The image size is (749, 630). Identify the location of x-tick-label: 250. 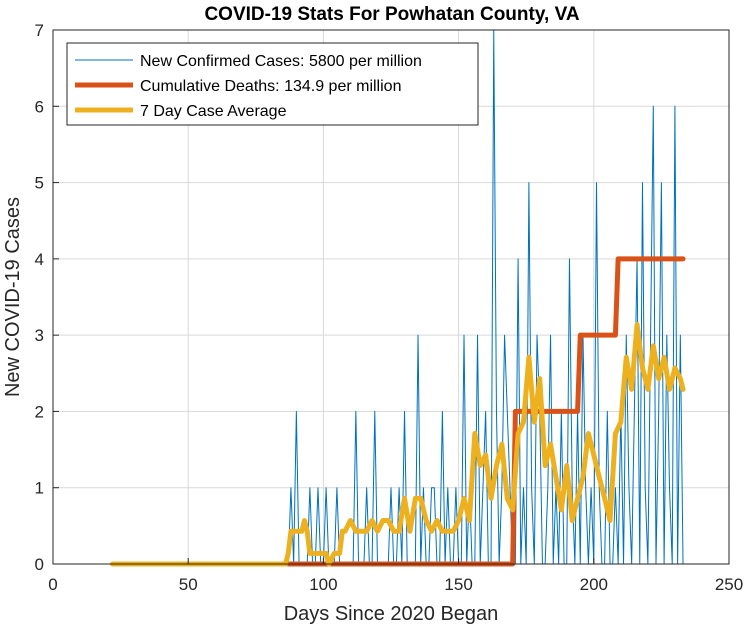
(729, 584).